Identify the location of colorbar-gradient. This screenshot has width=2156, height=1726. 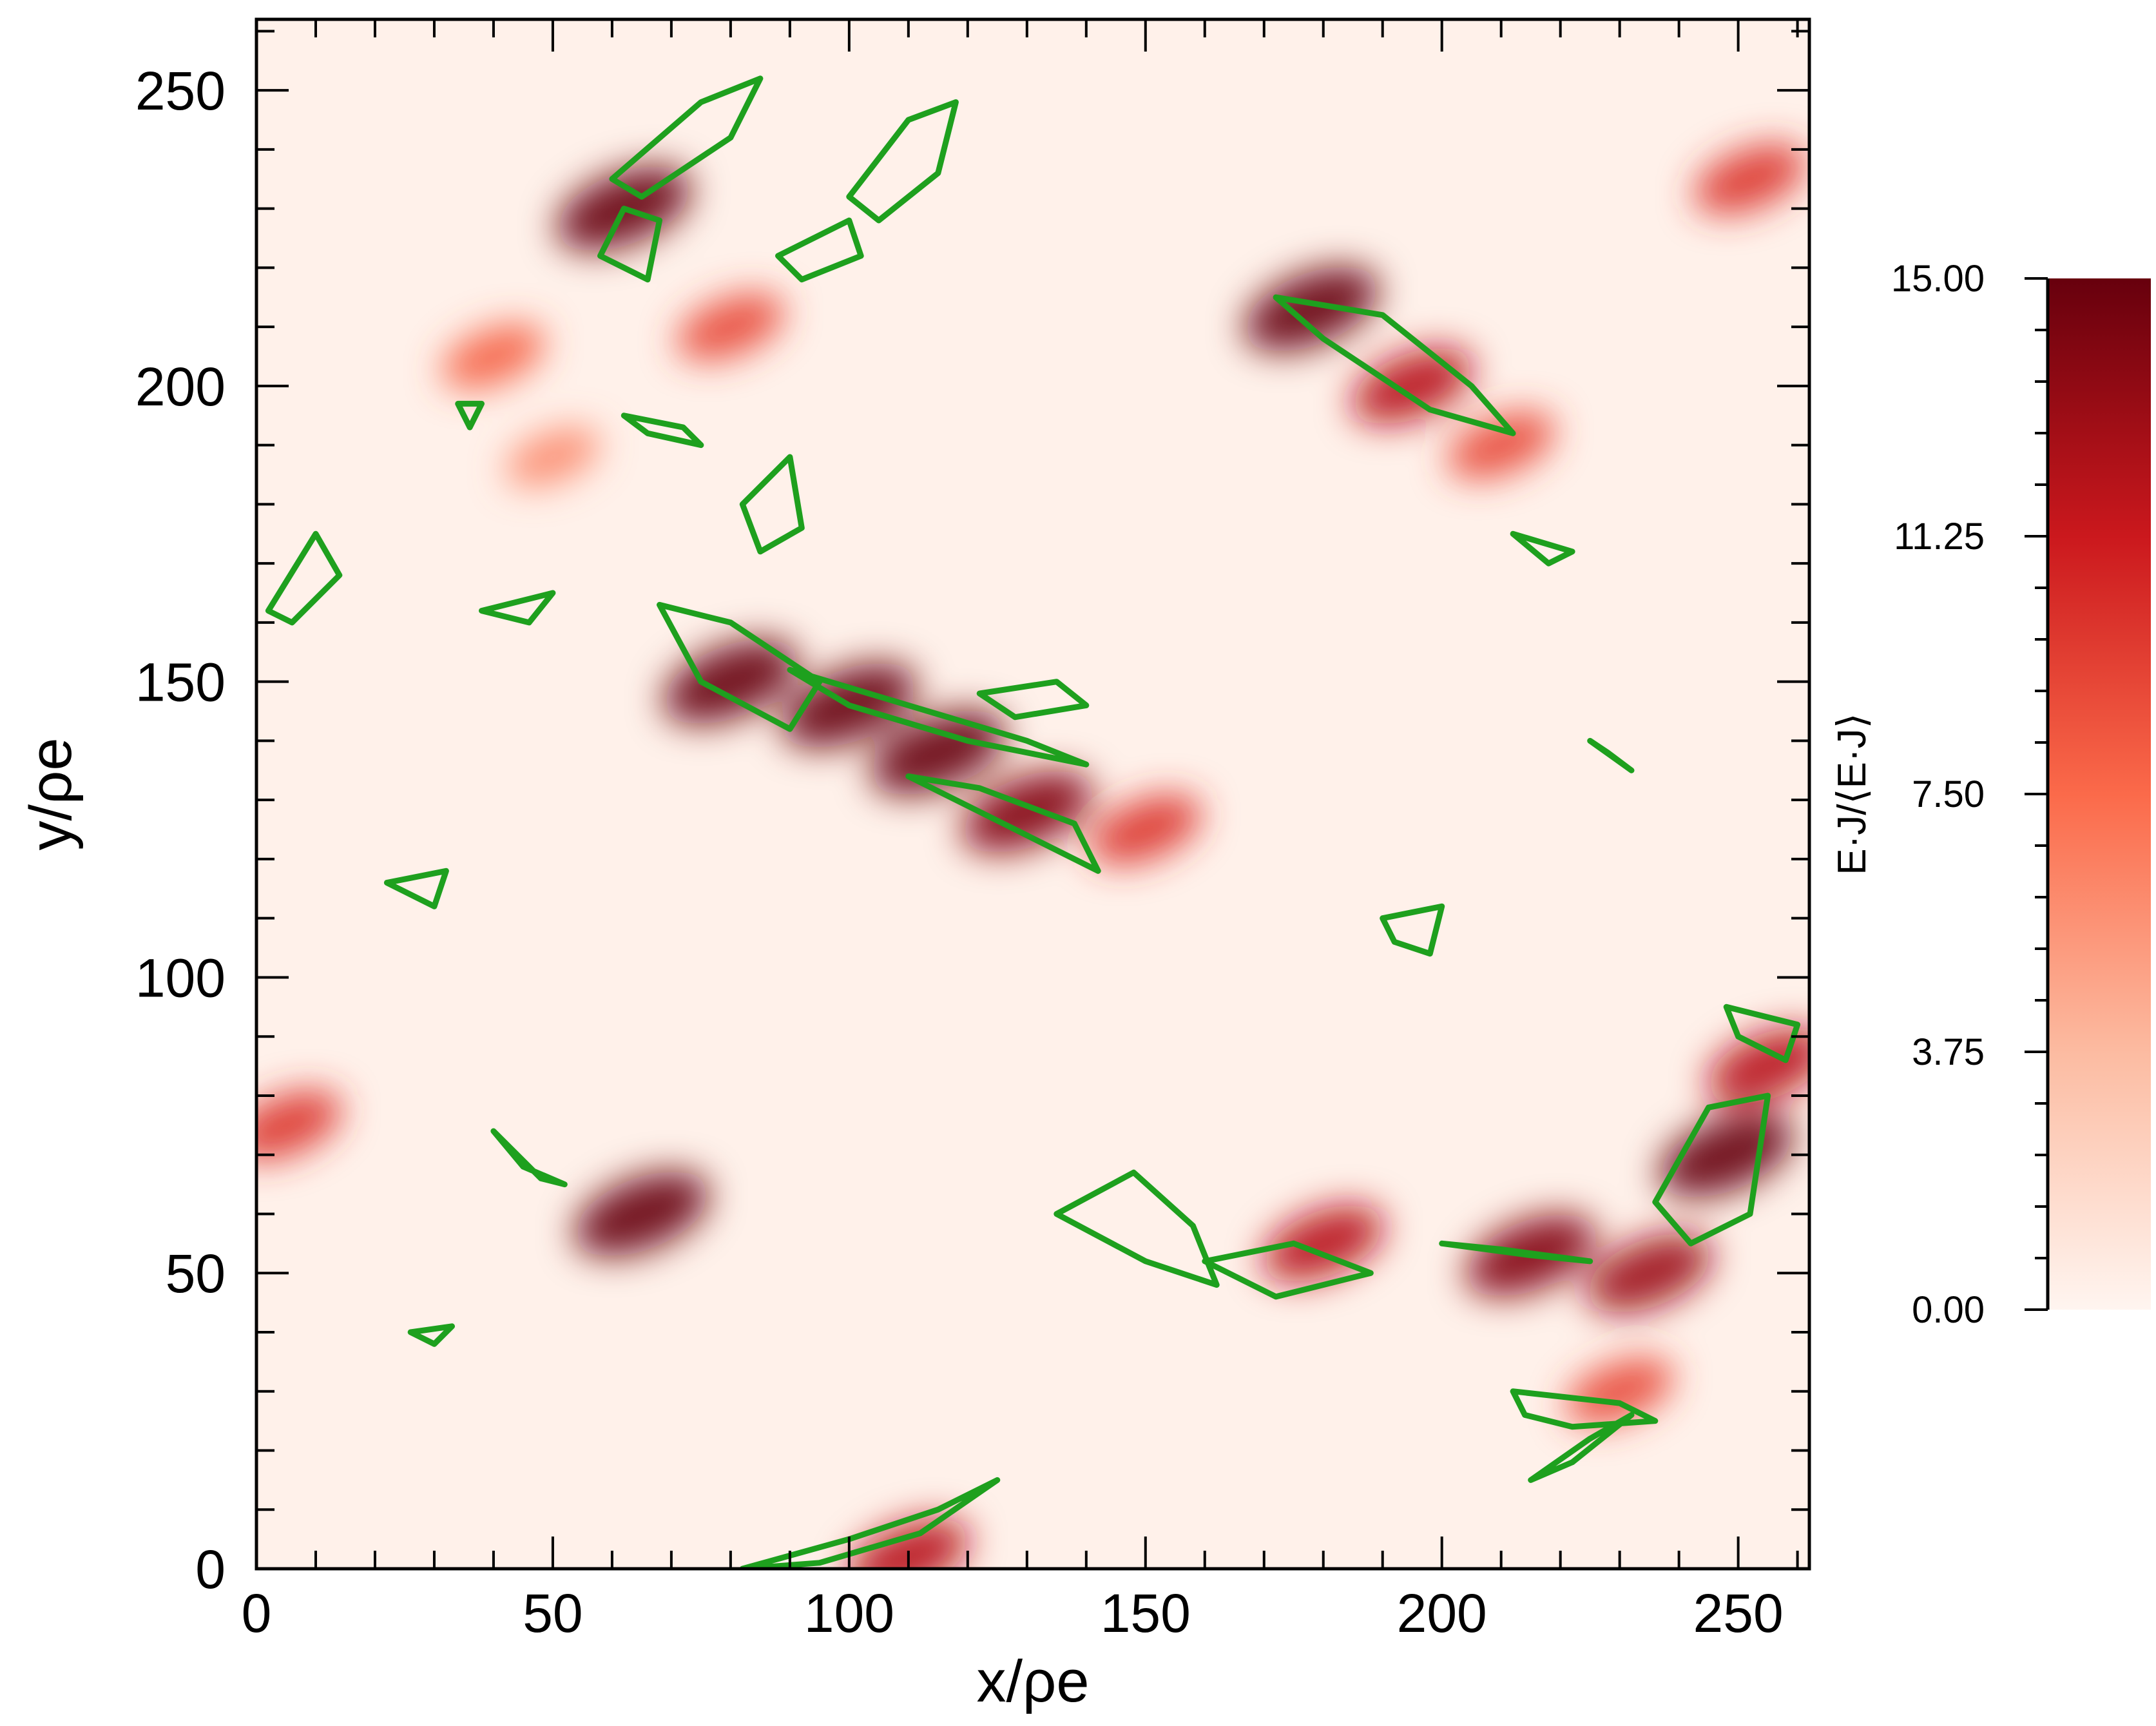
(2099, 794).